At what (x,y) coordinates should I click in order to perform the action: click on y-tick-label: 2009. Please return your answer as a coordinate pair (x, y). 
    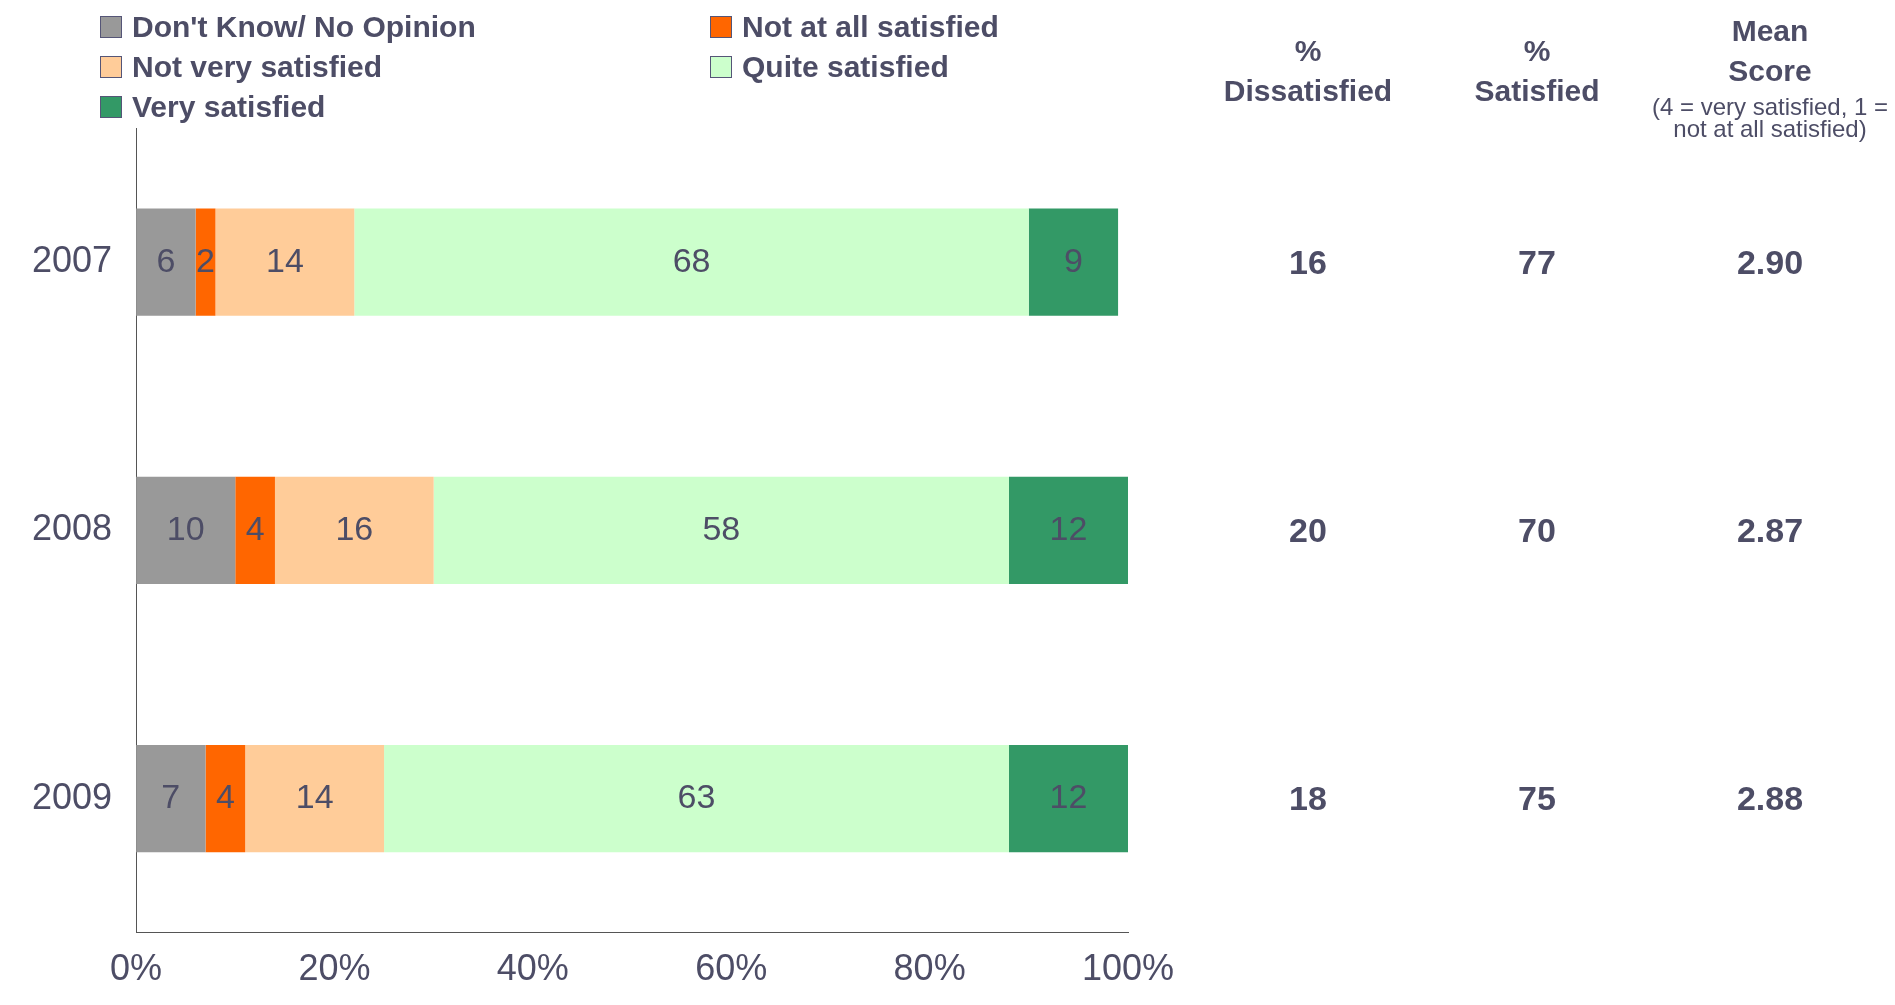
    Looking at the image, I should click on (72, 796).